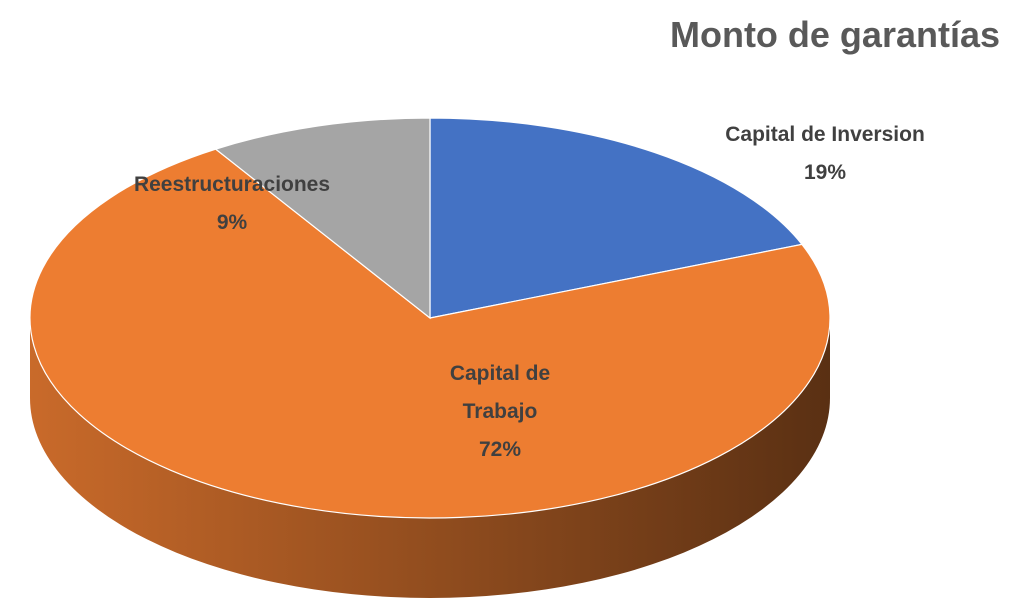 The image size is (1028, 599). I want to click on data-label: Capital de Trabajo 72%, so click(500, 412).